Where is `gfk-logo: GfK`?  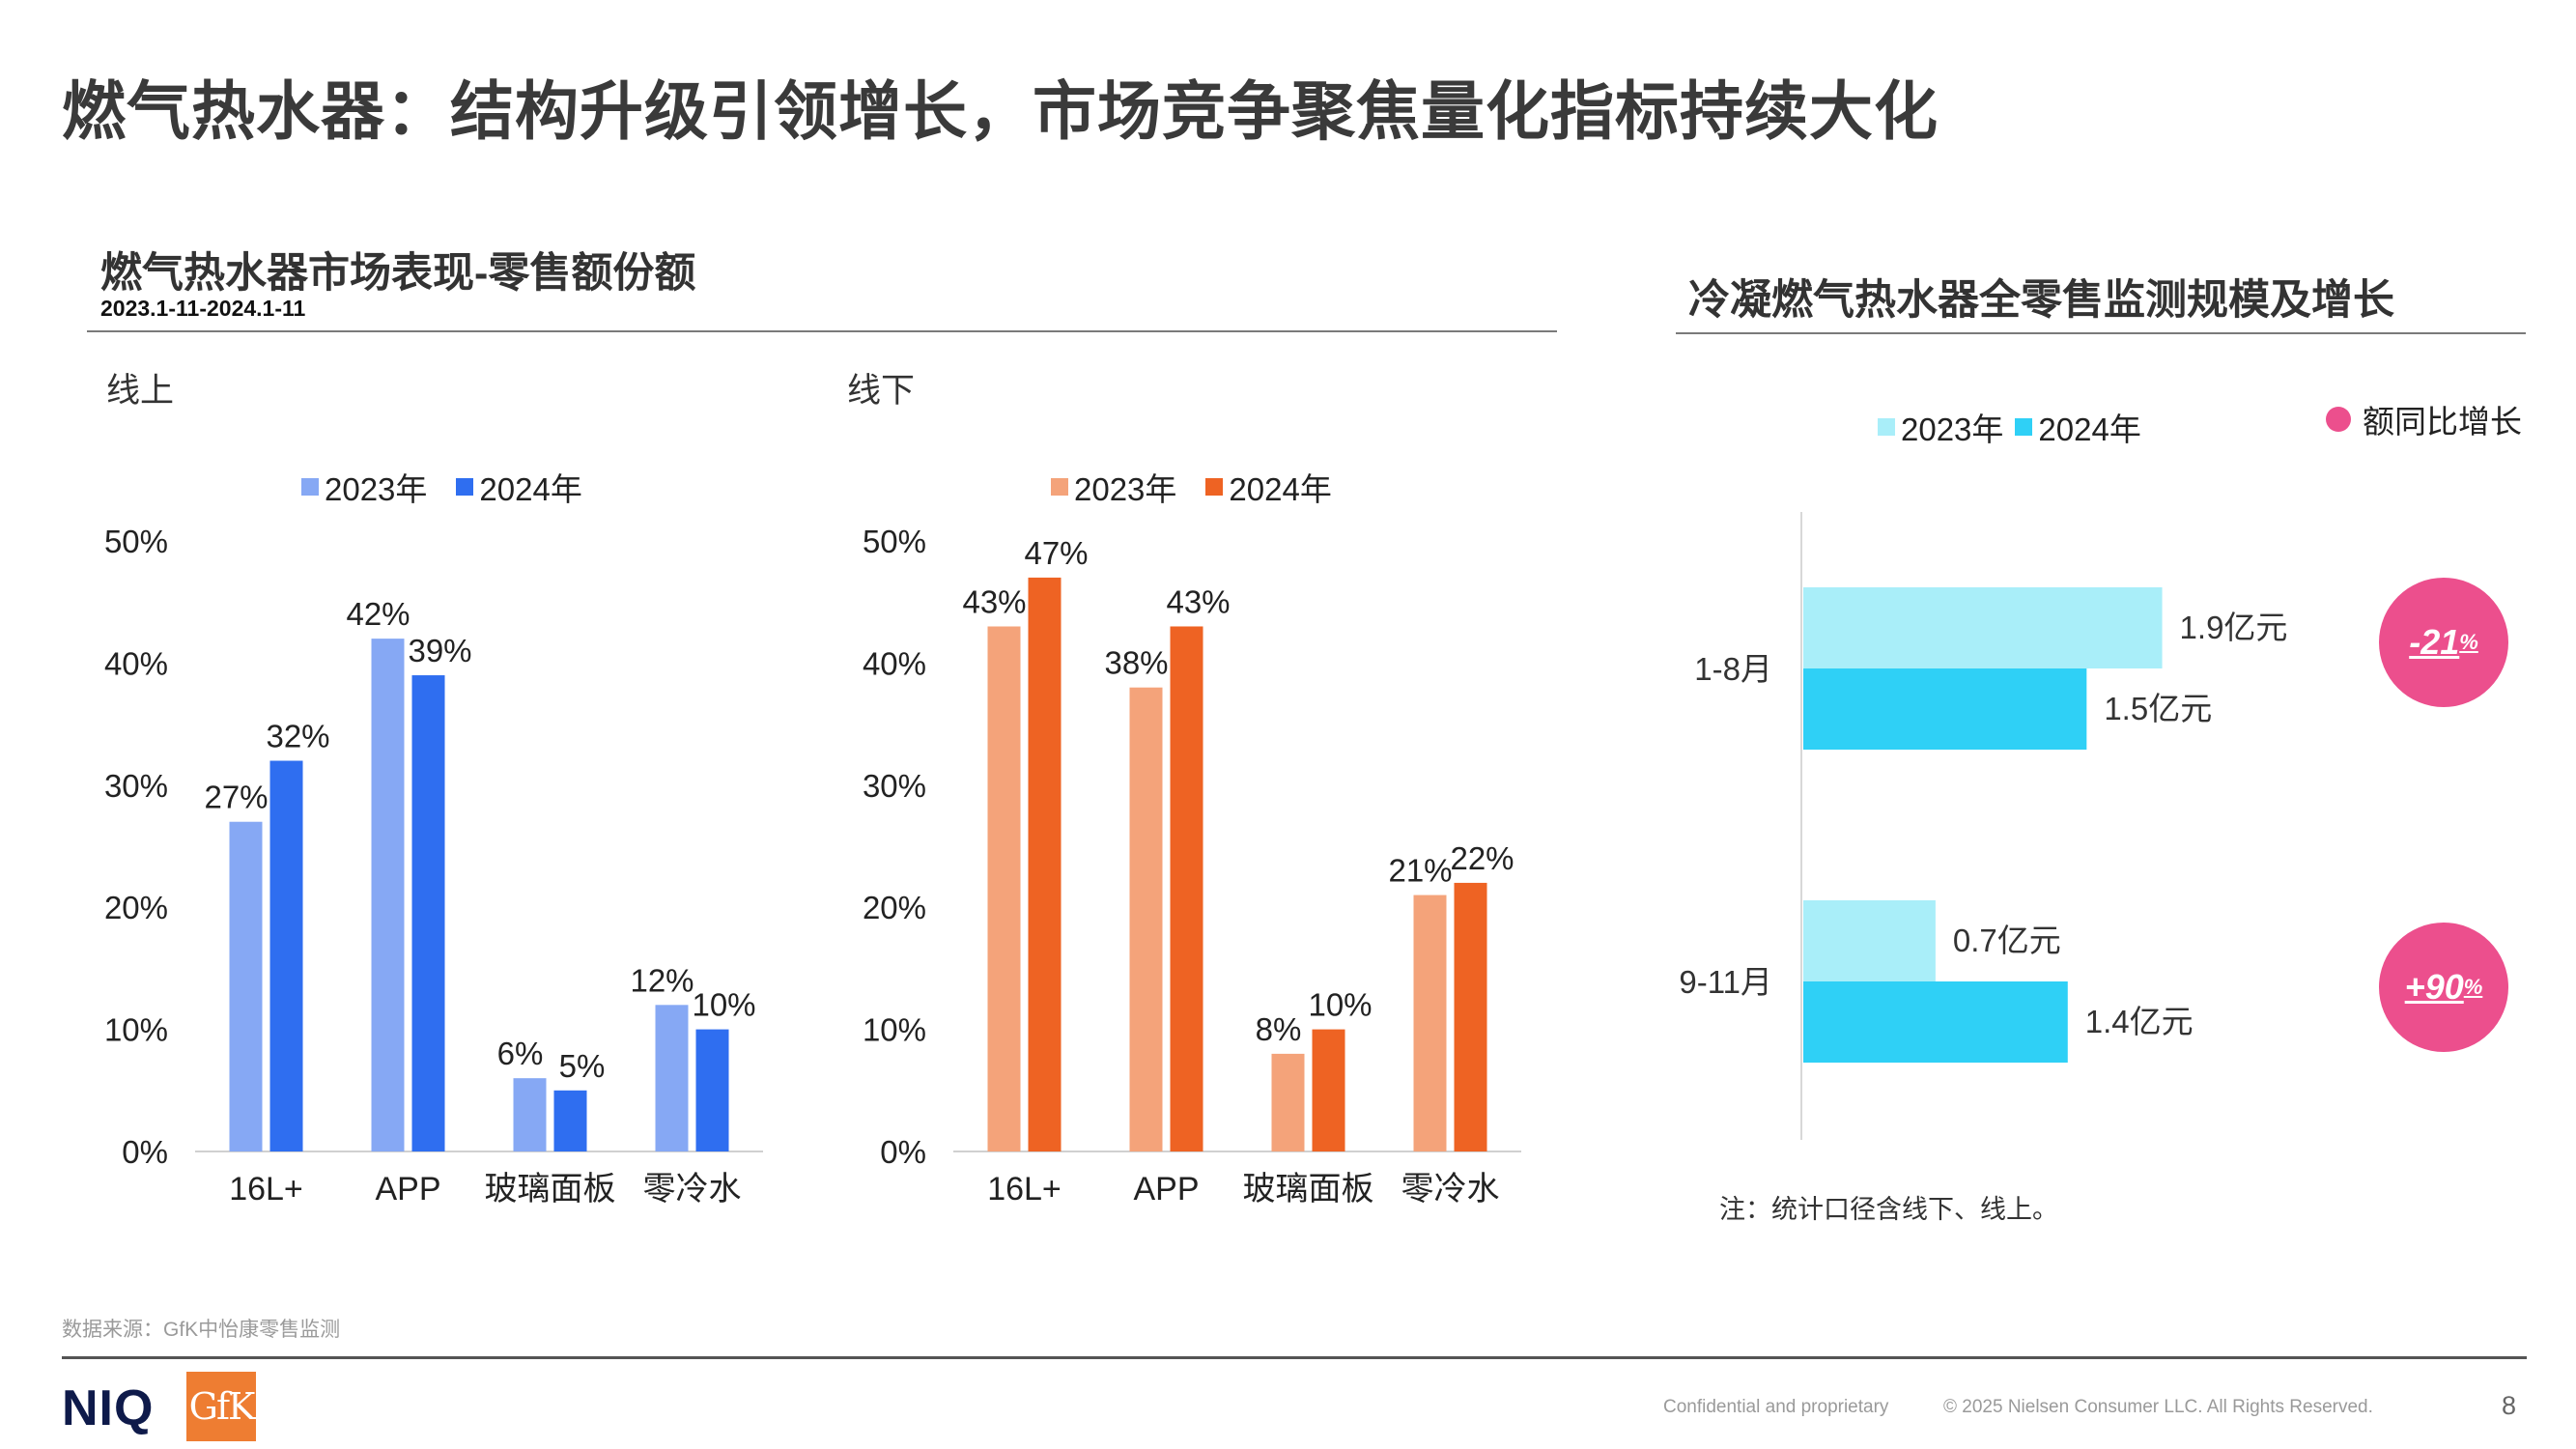
gfk-logo: GfK is located at coordinates (221, 1406).